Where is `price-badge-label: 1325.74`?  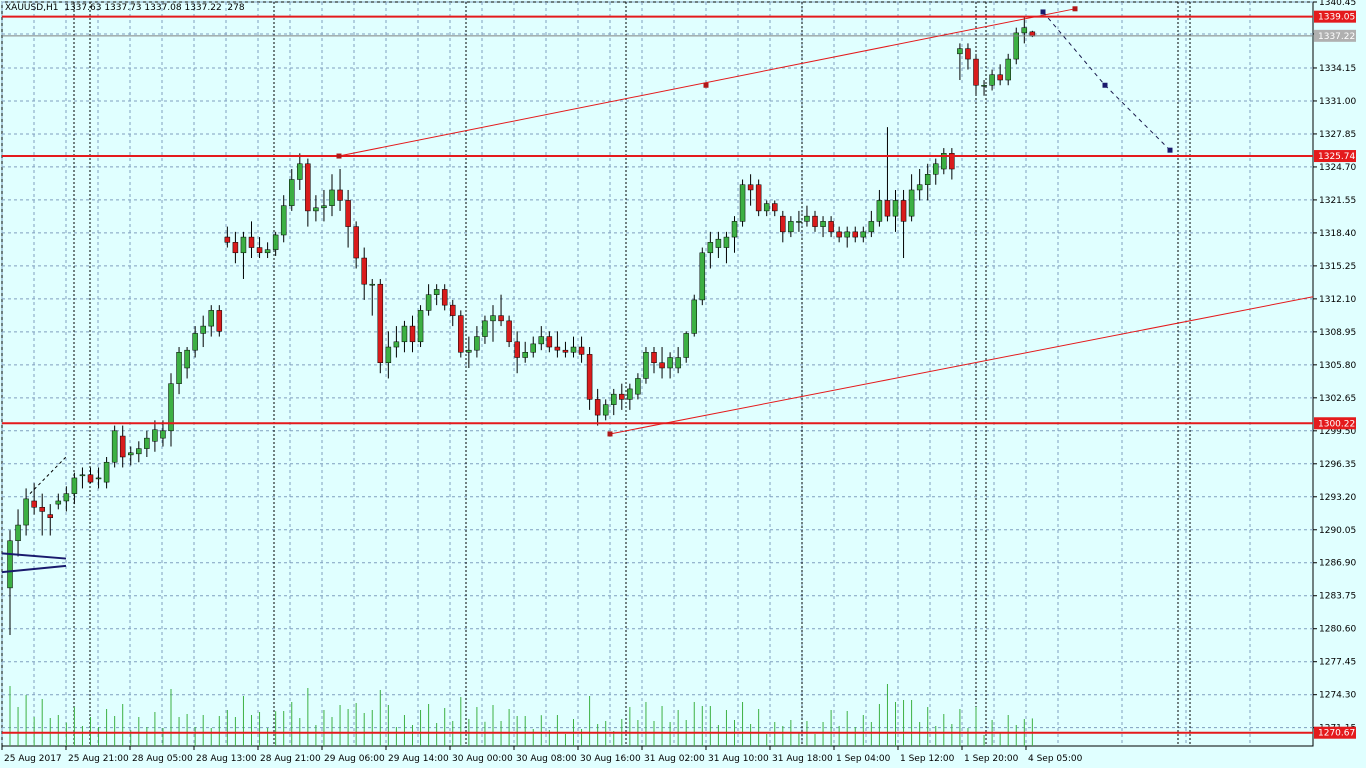 price-badge-label: 1325.74 is located at coordinates (1336, 157).